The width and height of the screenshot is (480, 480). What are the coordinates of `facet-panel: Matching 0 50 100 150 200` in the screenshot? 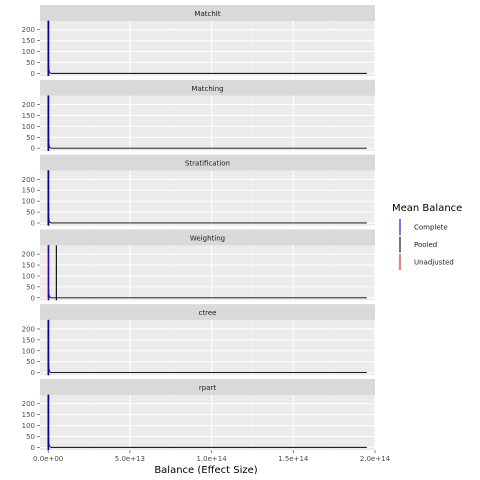 It's located at (199, 116).